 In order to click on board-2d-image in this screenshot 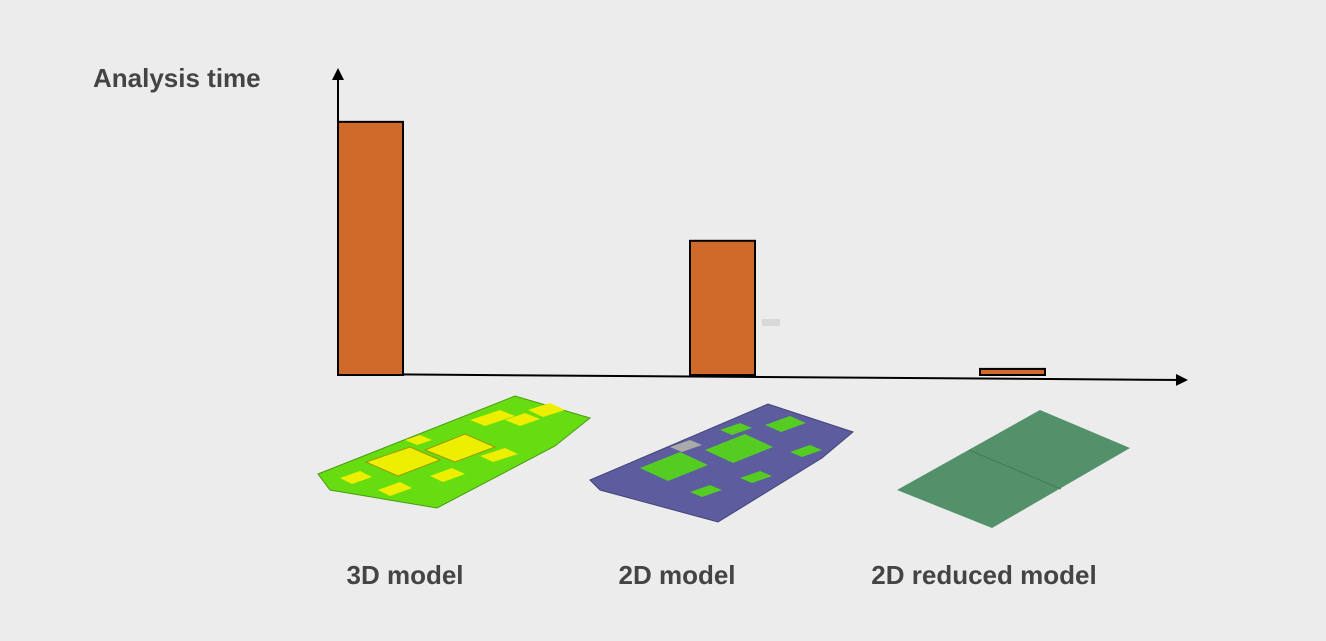, I will do `click(722, 463)`.